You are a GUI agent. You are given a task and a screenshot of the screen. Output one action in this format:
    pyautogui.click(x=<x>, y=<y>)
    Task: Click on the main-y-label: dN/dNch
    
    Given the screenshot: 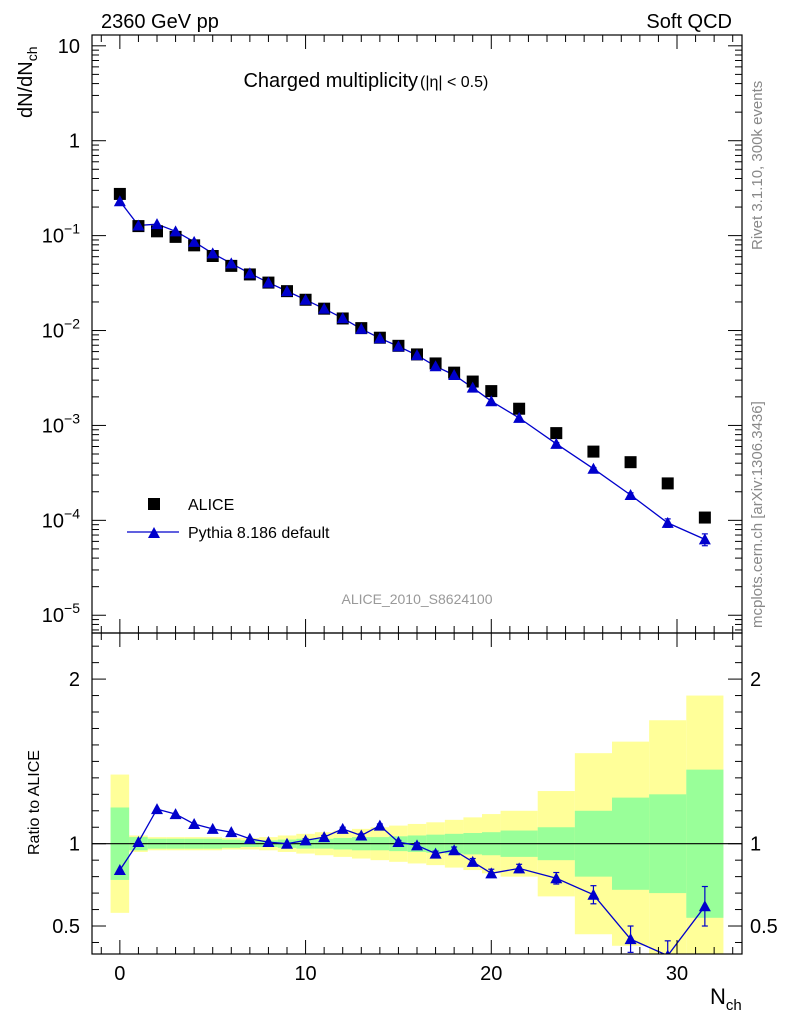 What is the action you would take?
    pyautogui.click(x=27, y=83)
    